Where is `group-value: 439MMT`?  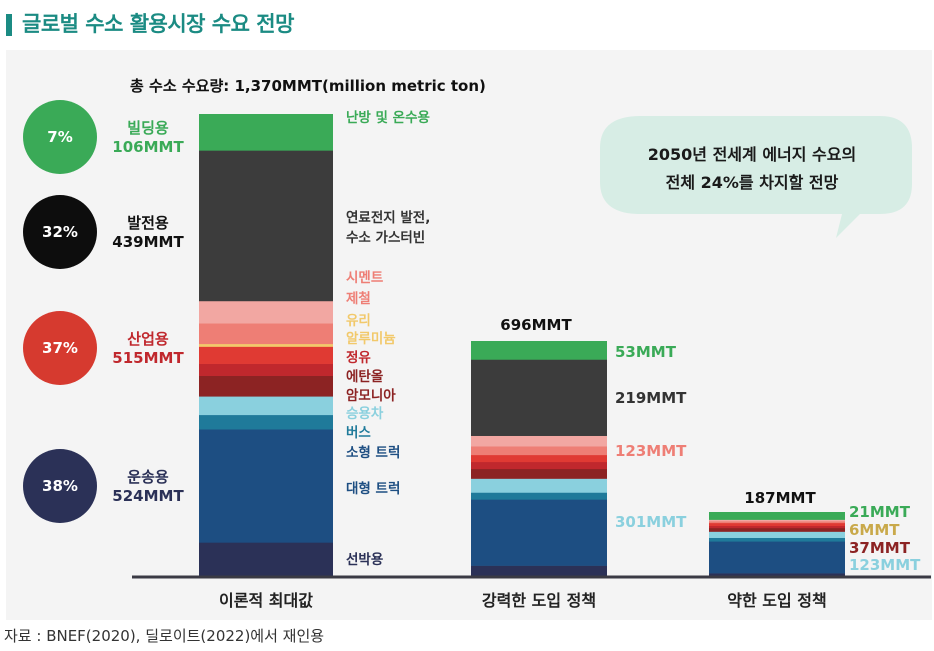
group-value: 439MMT is located at coordinates (148, 242).